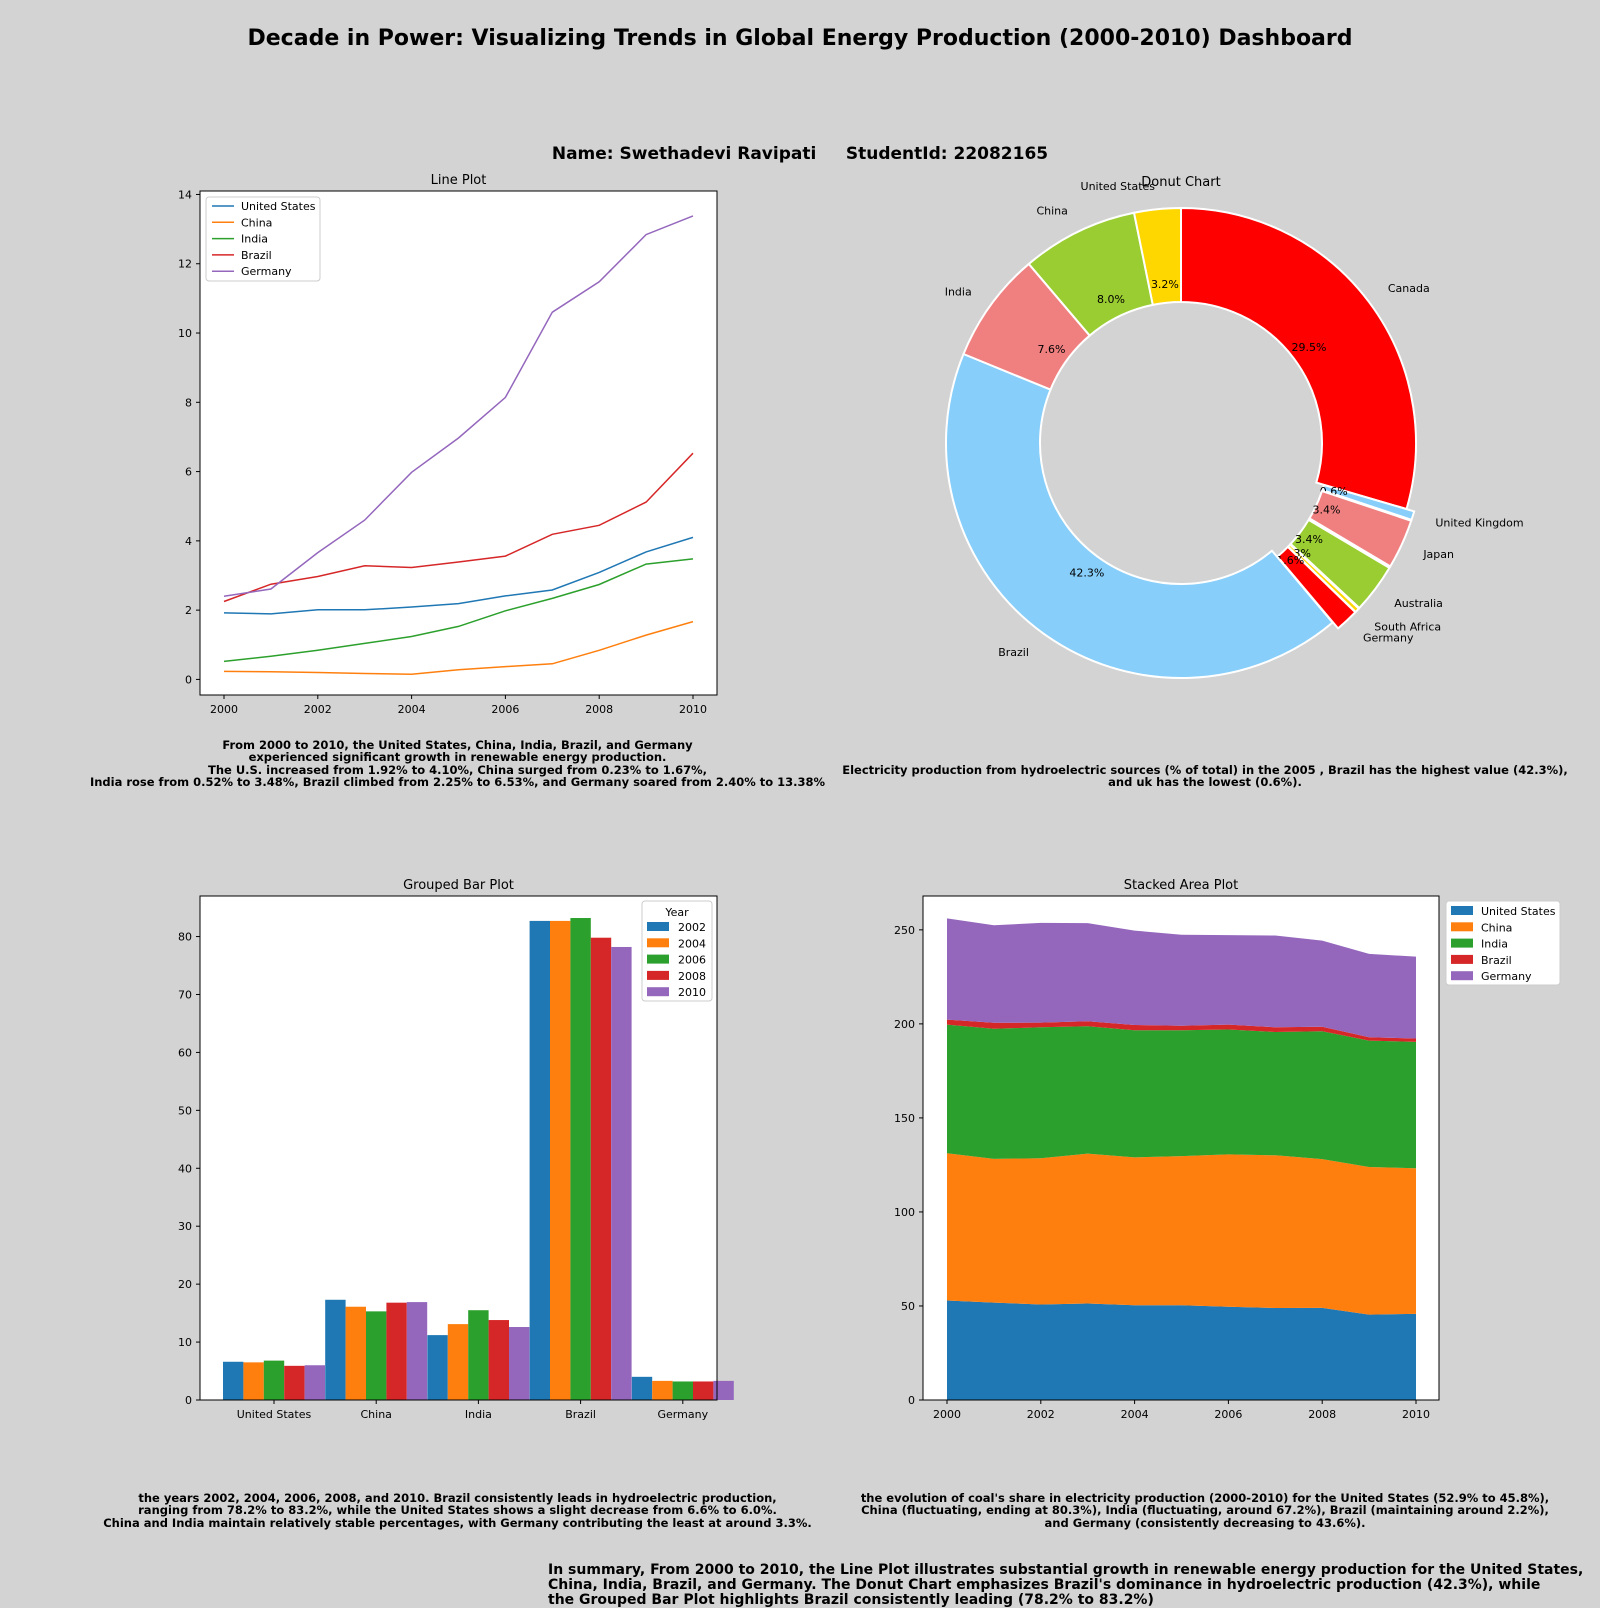 This screenshot has width=1600, height=1608. Describe the element at coordinates (947, 1414) in the screenshot. I see `area-plot-xtick-label: 2000` at that location.